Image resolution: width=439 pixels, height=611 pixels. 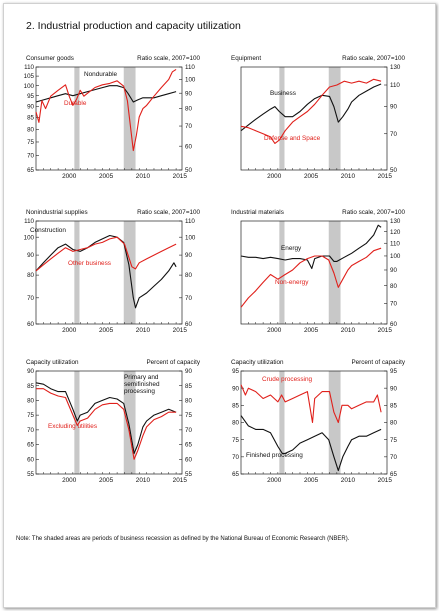 What do you see at coordinates (30, 474) in the screenshot?
I see `left-tick-label: 55` at bounding box center [30, 474].